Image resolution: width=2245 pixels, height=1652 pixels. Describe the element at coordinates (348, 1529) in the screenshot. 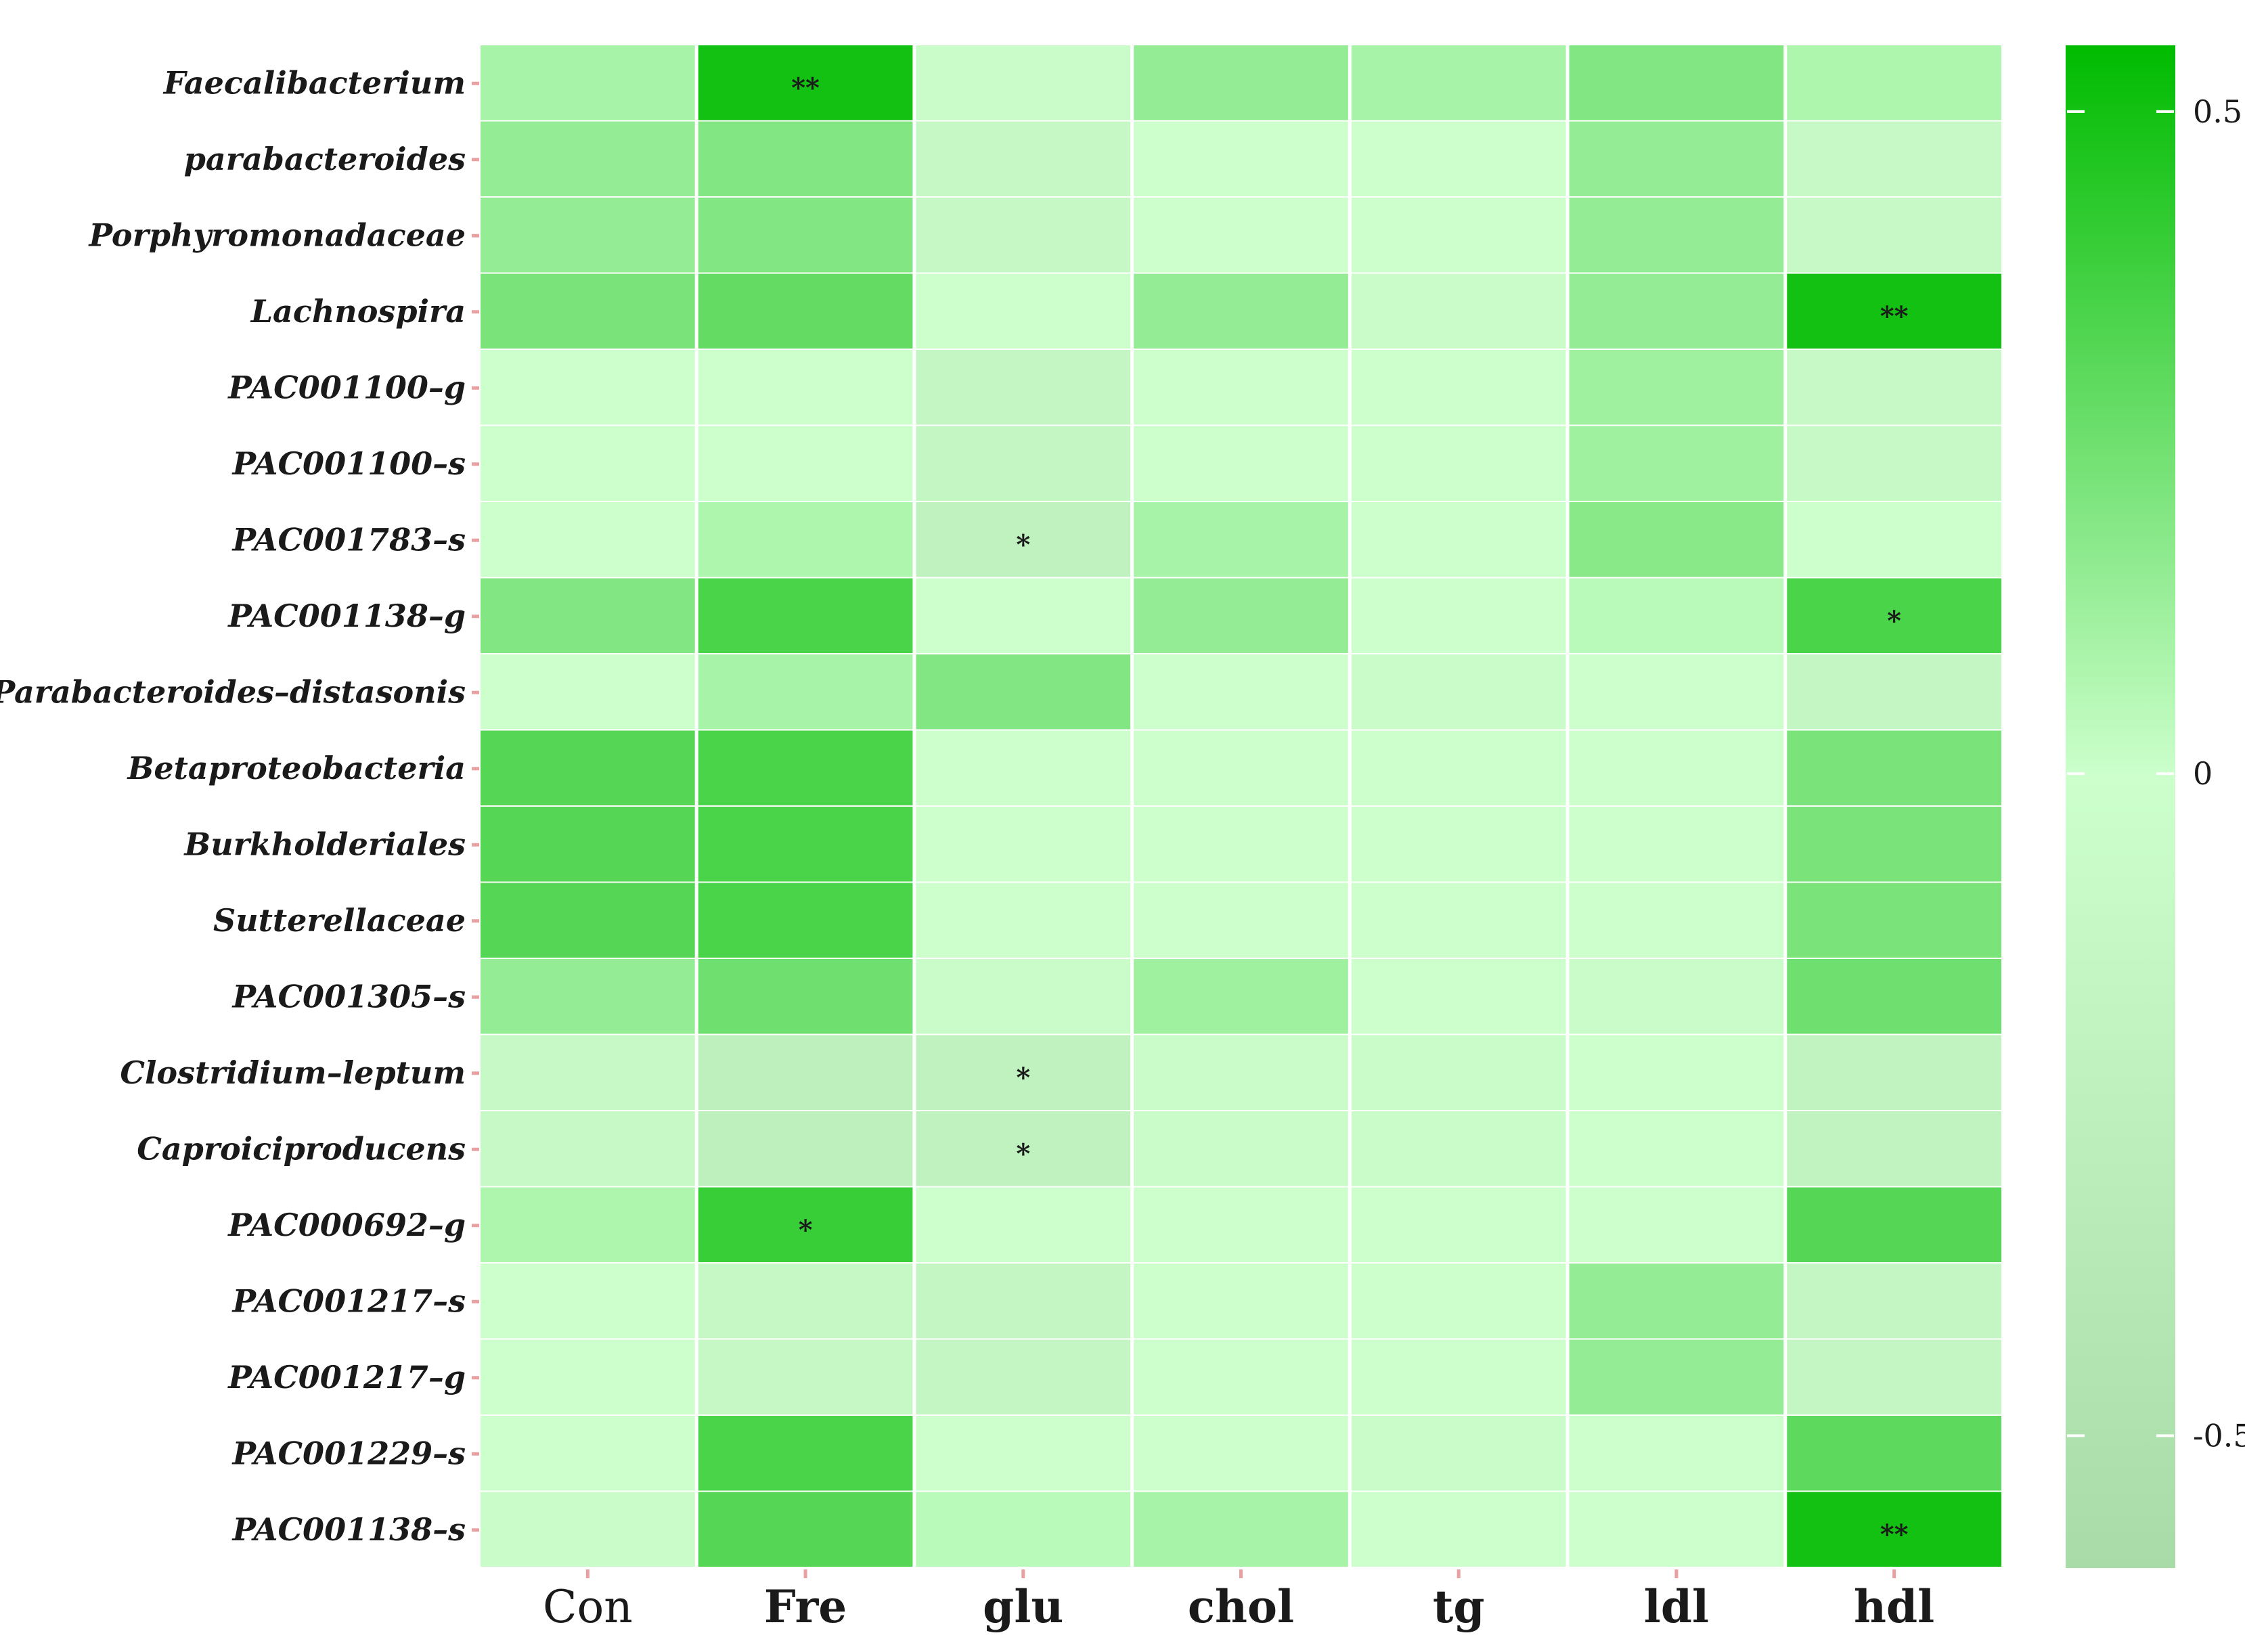

I see `row-label: PAC001138–s` at that location.